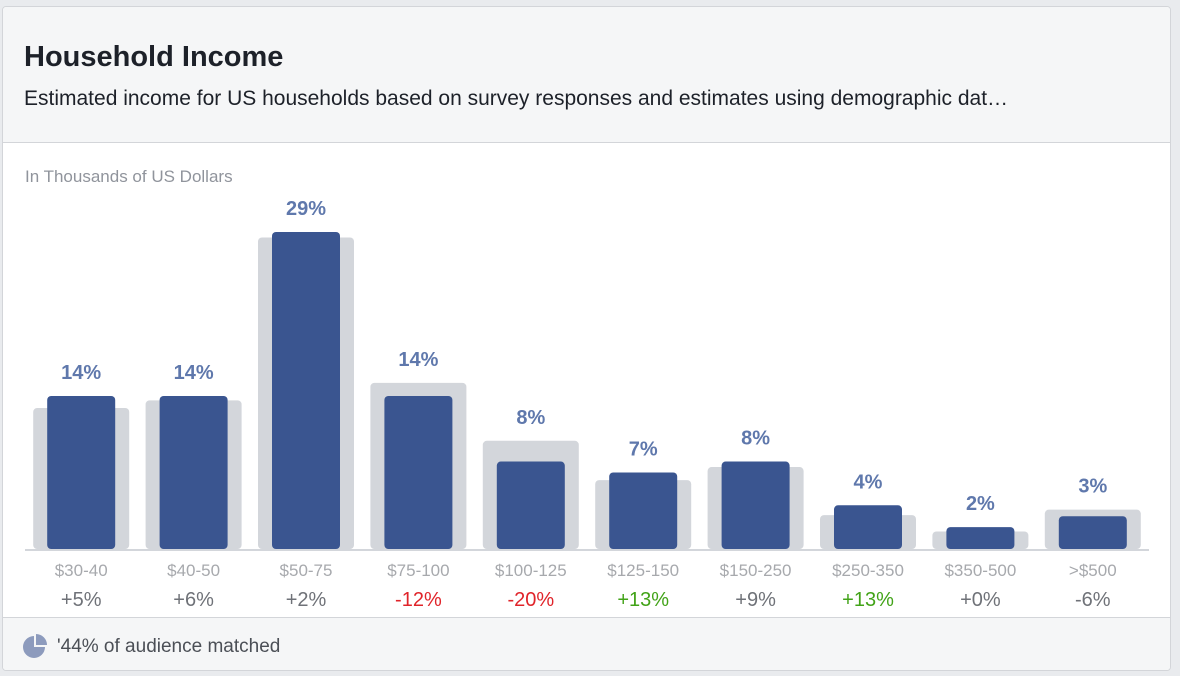 The image size is (1180, 676). What do you see at coordinates (418, 570) in the screenshot?
I see `category-label: $75-100` at bounding box center [418, 570].